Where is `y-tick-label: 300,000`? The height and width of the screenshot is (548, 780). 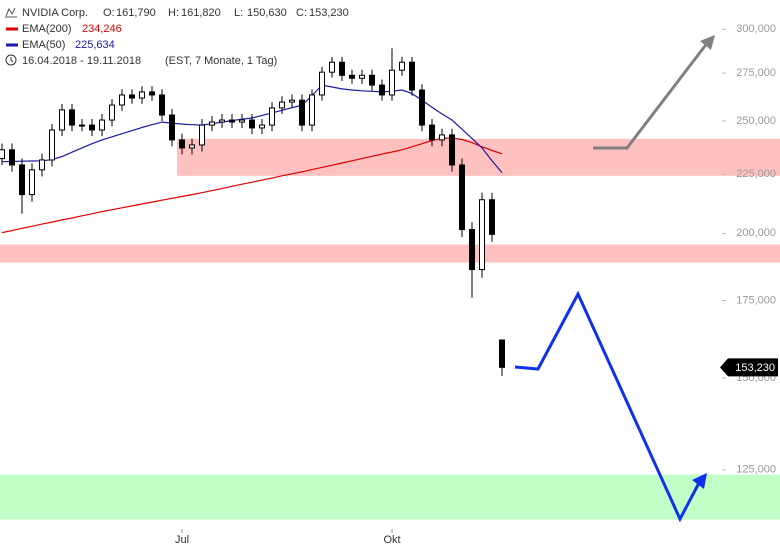 y-tick-label: 300,000 is located at coordinates (756, 29).